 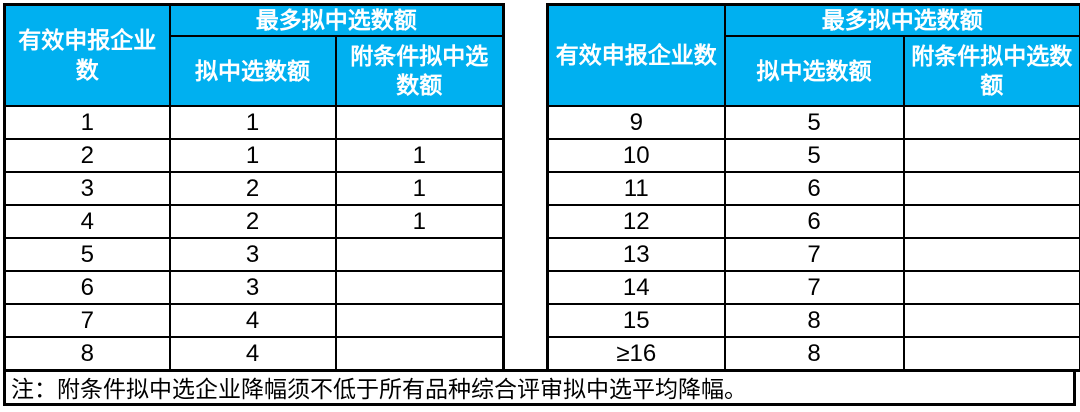 I want to click on left-subheader-selected: 拟中选数额, so click(x=252, y=71).